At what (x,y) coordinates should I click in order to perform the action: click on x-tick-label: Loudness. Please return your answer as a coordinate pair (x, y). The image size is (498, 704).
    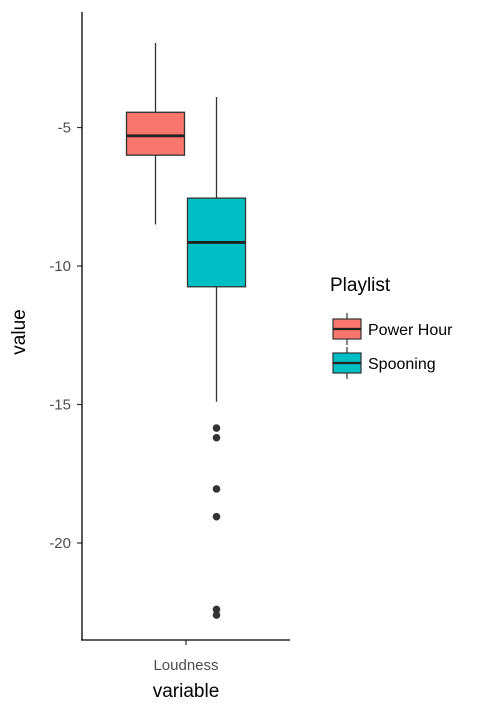
    Looking at the image, I should click on (185, 665).